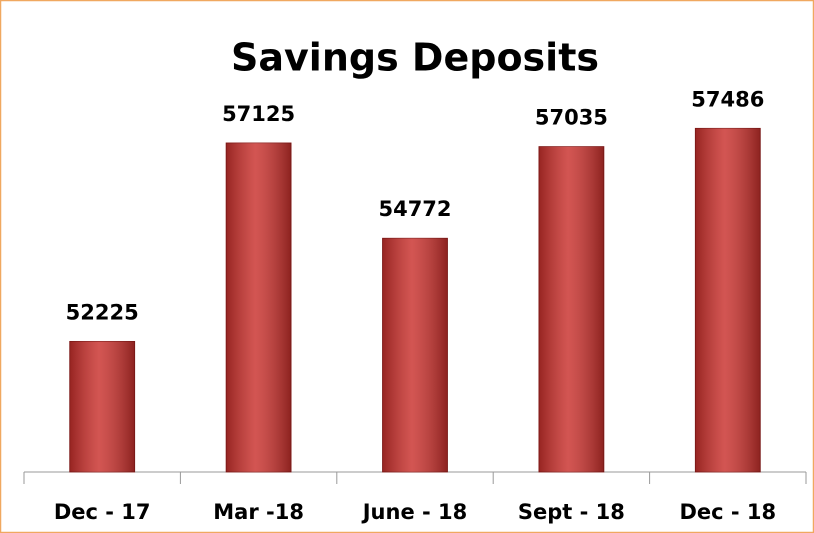 The image size is (814, 533). I want to click on value-label: 57125, so click(258, 114).